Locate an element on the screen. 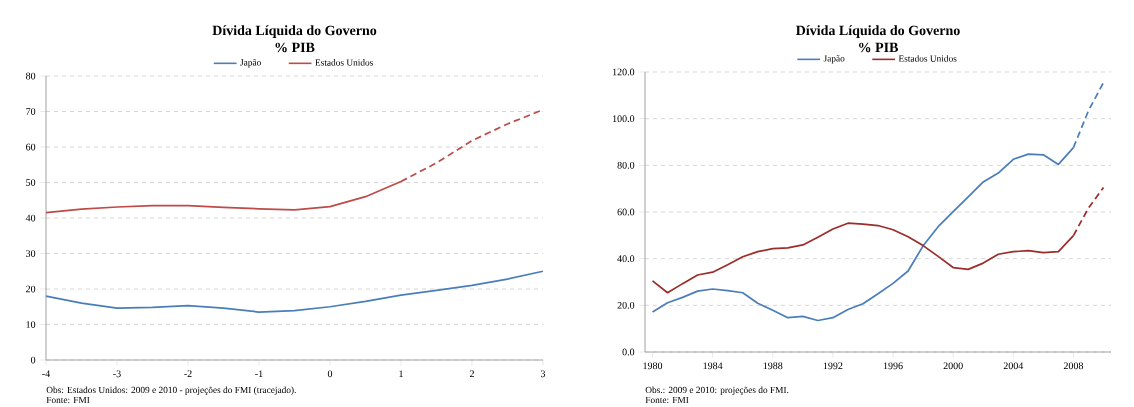 Image resolution: width=1134 pixels, height=407 pixels. text: Obs: Estados Unidos: 2009 e 2010 - projeções do FMI (tracejado). is located at coordinates (171, 390).